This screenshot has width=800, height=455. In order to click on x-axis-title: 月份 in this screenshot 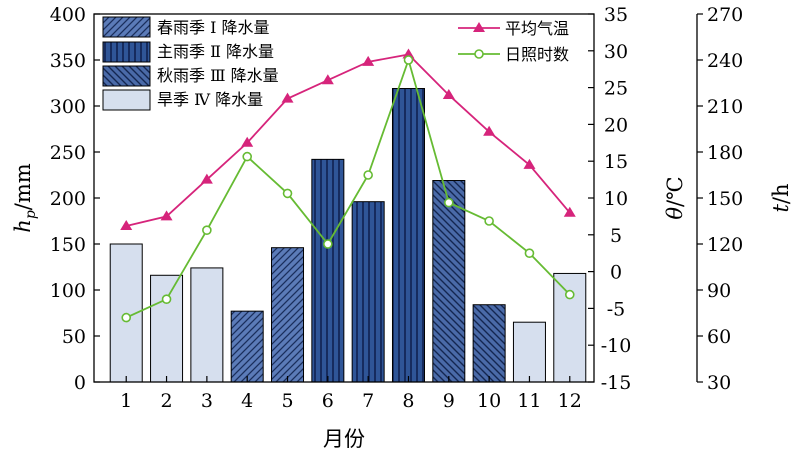, I will do `click(344, 439)`.